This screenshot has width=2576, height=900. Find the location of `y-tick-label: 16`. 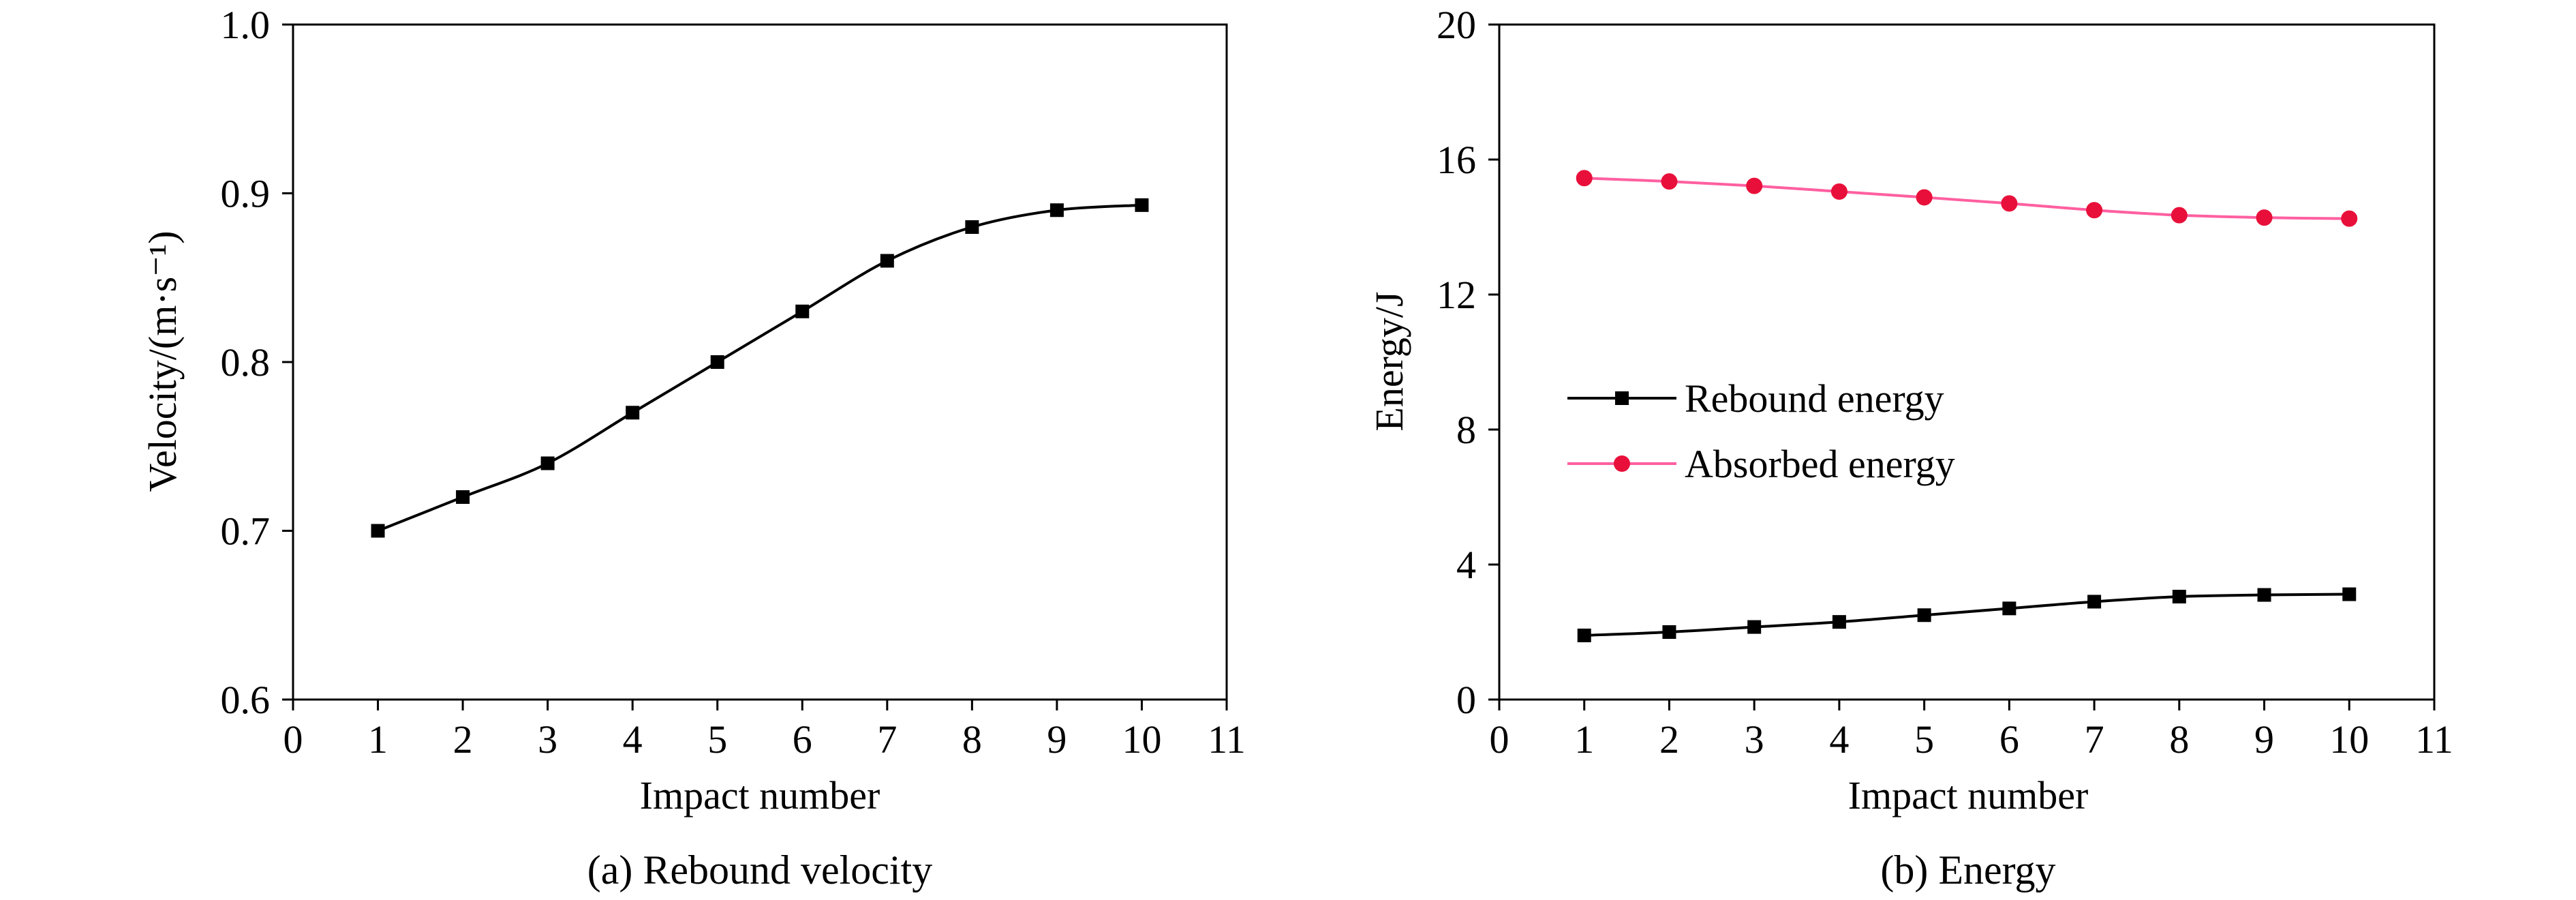

y-tick-label: 16 is located at coordinates (1457, 160).